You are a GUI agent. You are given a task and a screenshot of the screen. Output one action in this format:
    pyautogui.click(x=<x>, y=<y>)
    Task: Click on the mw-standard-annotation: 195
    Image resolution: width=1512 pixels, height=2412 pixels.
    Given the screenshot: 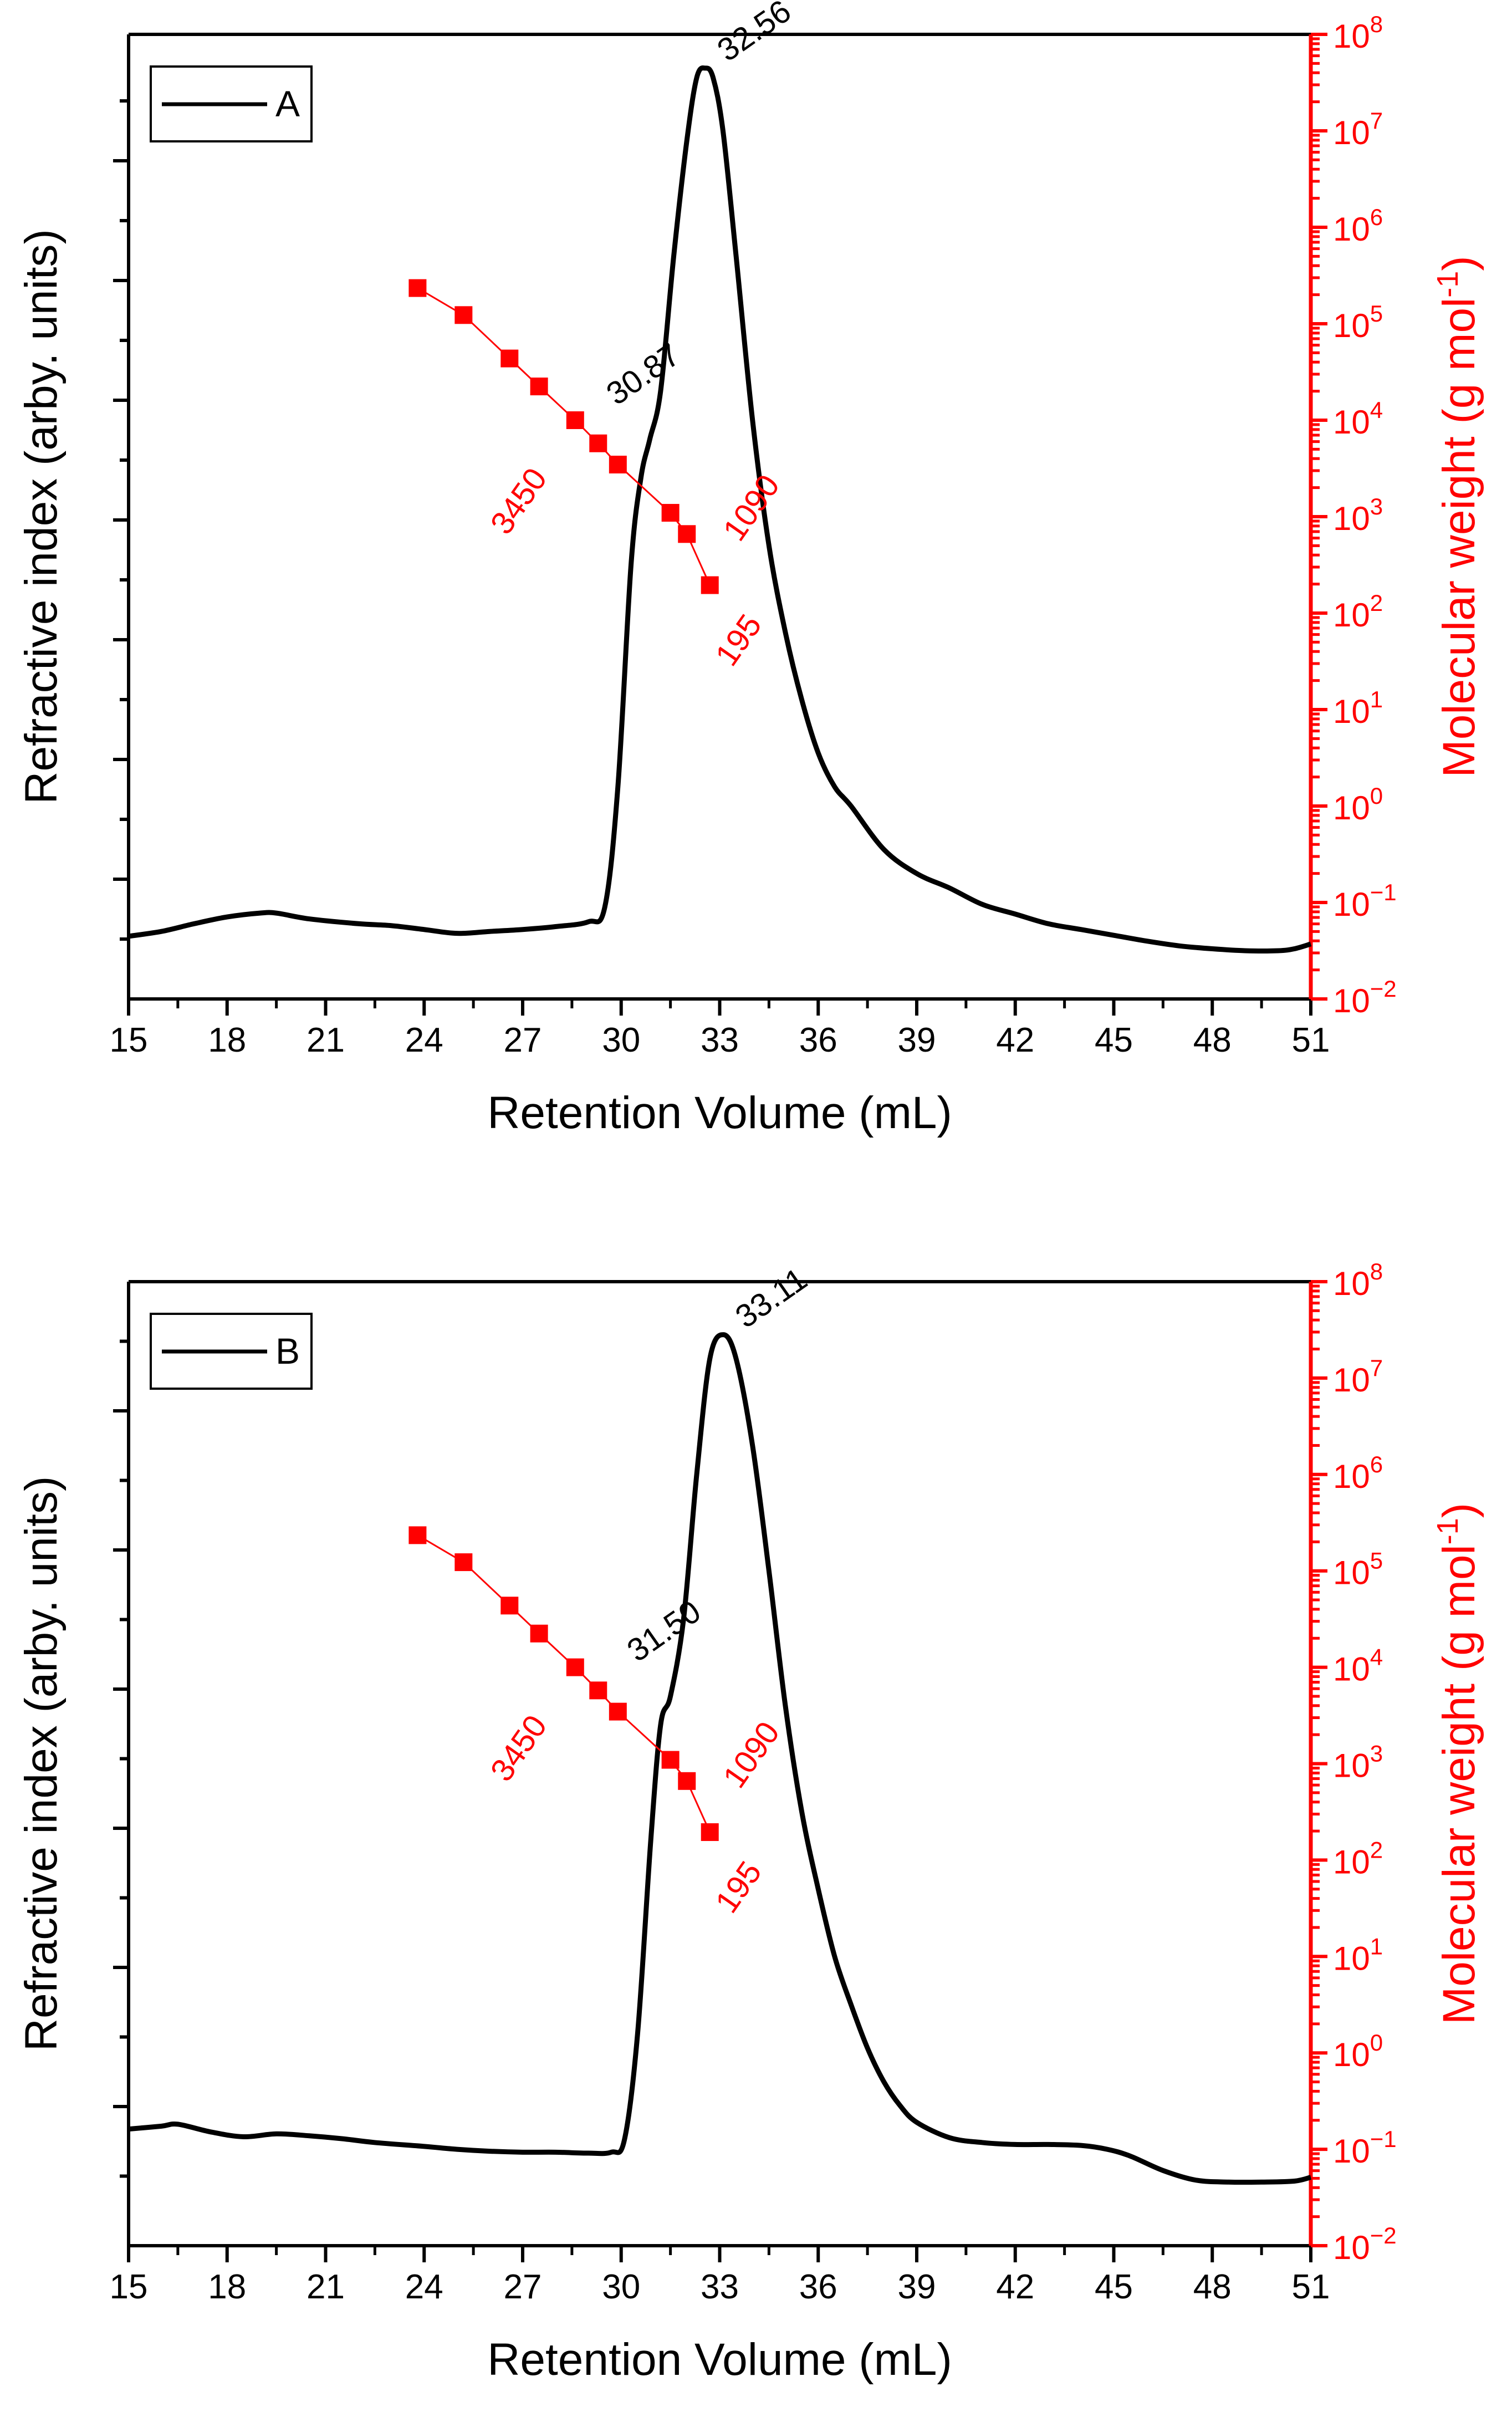 What is the action you would take?
    pyautogui.click(x=738, y=640)
    